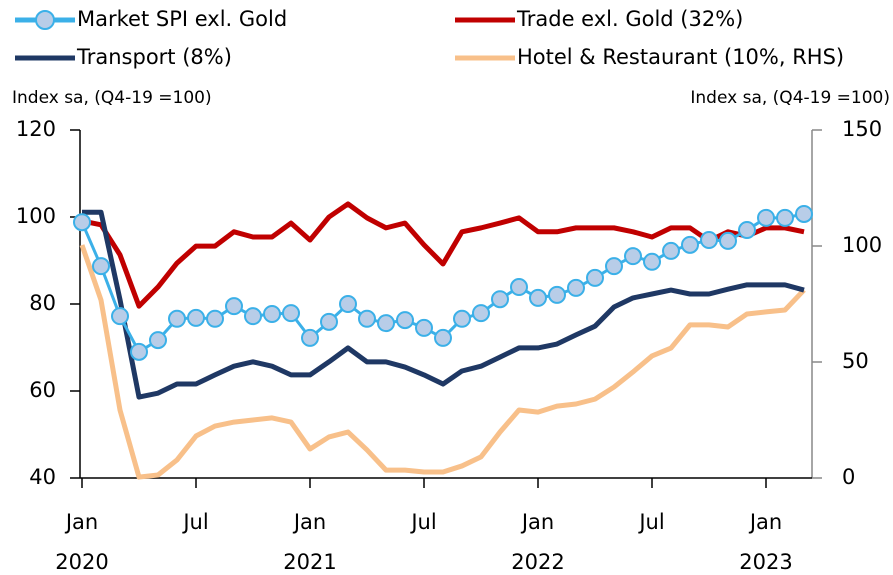  What do you see at coordinates (36, 216) in the screenshot?
I see `y-tick-label: 100` at bounding box center [36, 216].